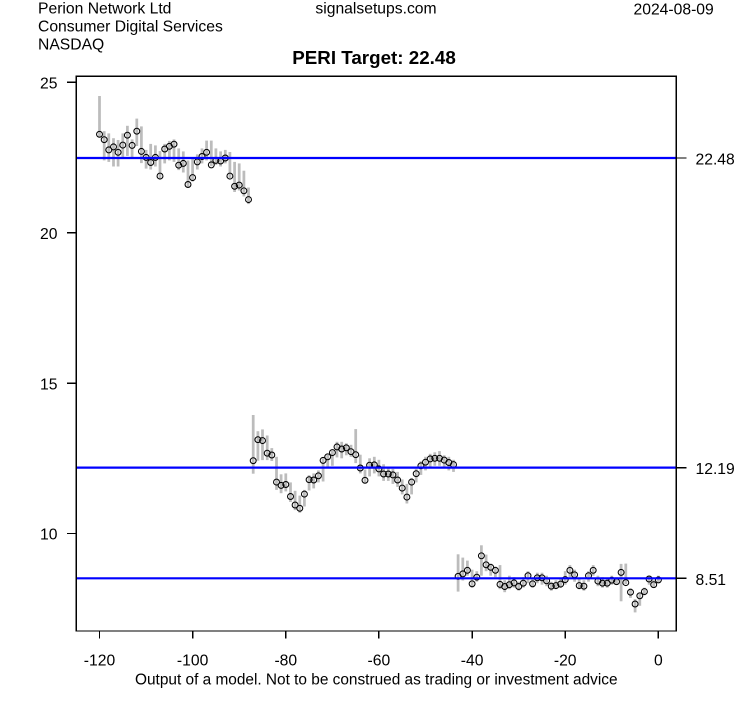 The image size is (753, 708). What do you see at coordinates (375, 9) in the screenshot?
I see `svg-text: signalsetups.com` at bounding box center [375, 9].